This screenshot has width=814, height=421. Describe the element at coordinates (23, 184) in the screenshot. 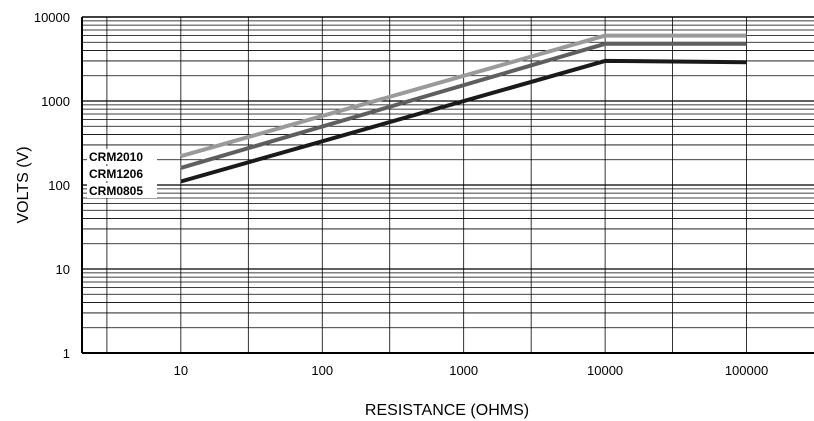

I see `y-axis-title: VOLTS (V)` at that location.